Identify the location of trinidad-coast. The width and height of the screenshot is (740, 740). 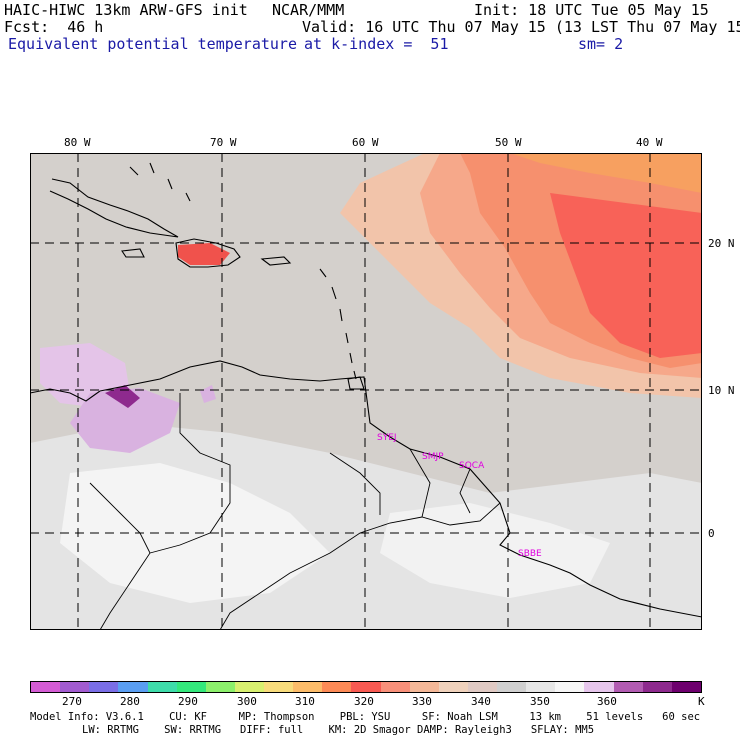
(356, 383).